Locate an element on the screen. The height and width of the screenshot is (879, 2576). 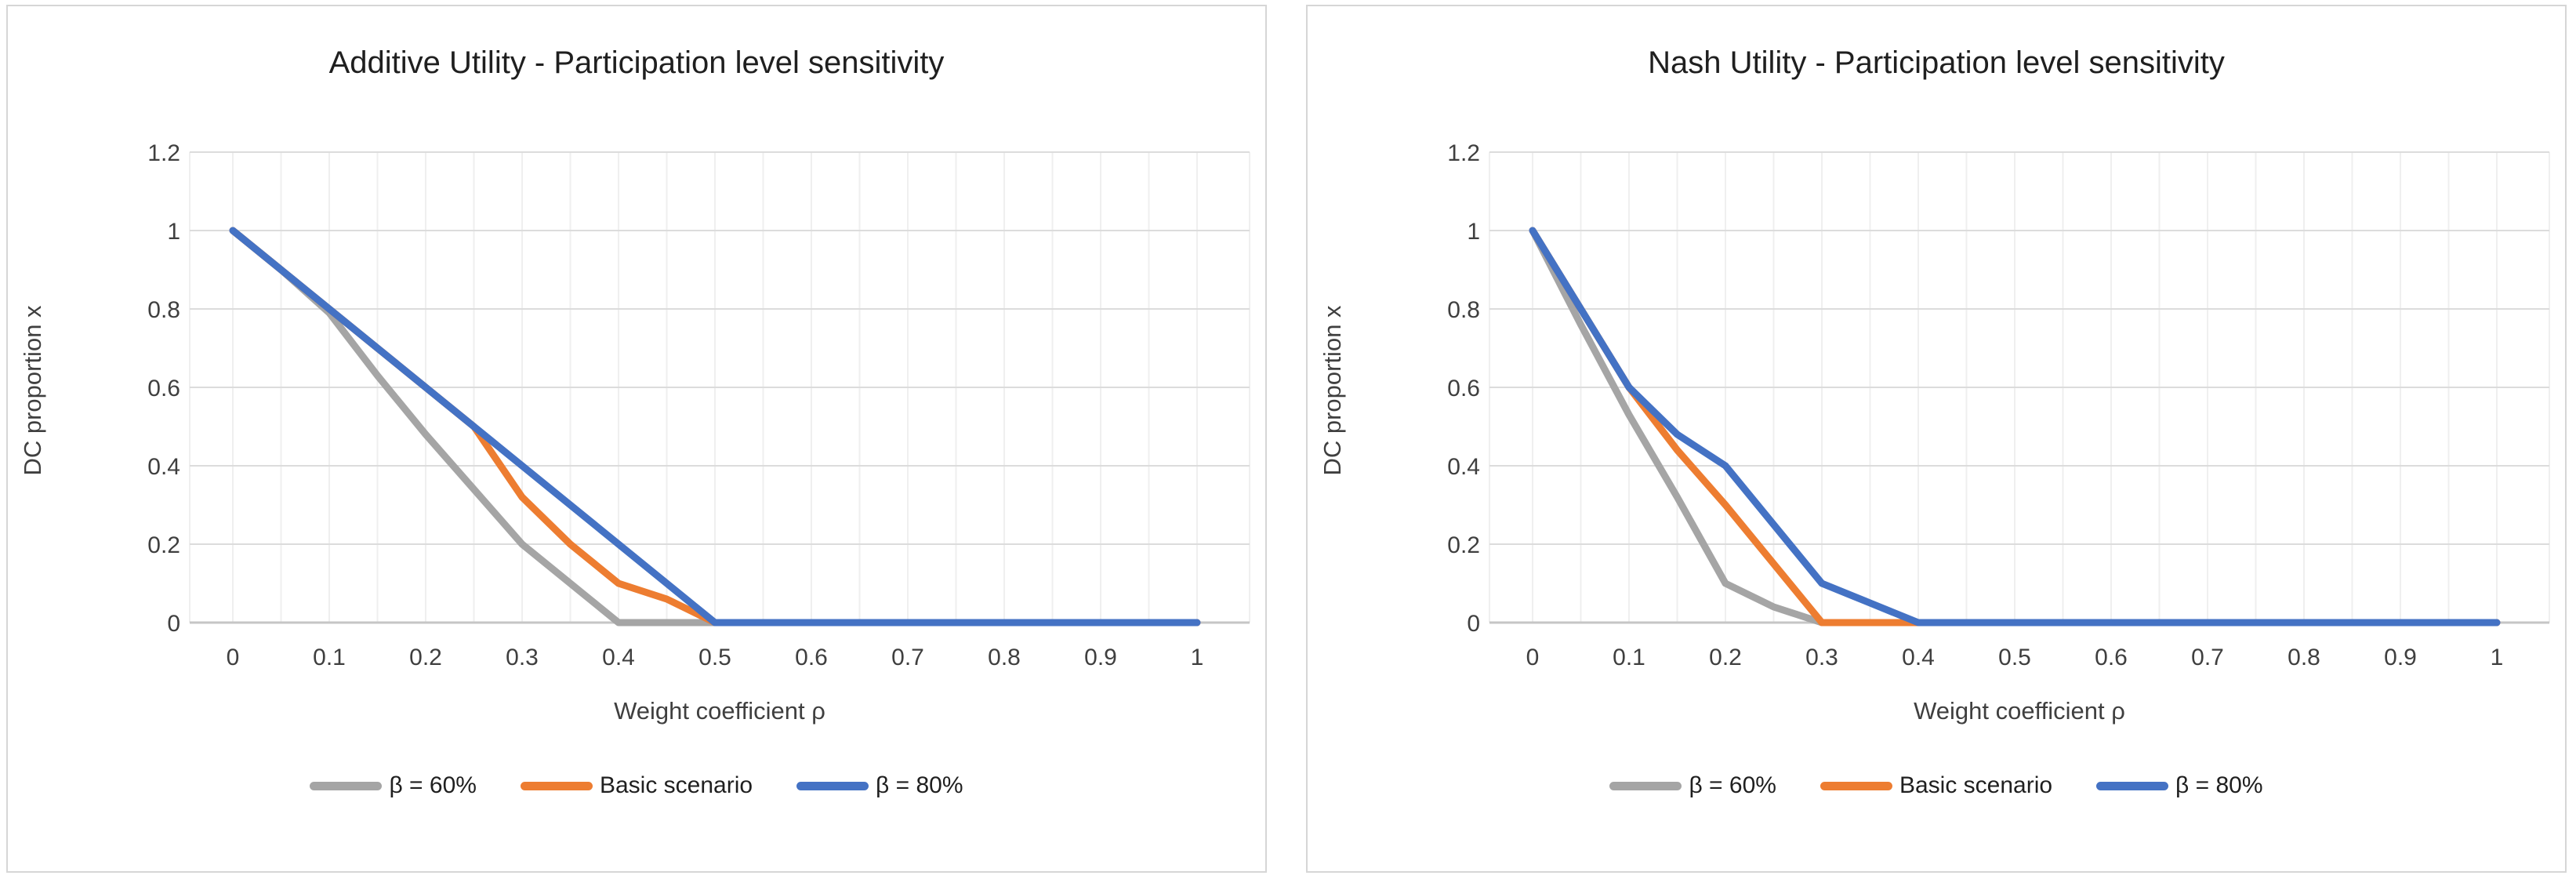
y-axis-title-additive: DC proportion x is located at coordinates (33, 390).